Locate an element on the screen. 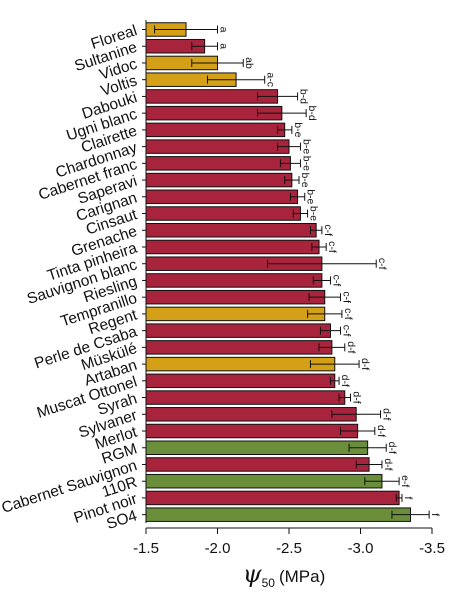 The image size is (457, 603). x-axis-title-subscript: 50 is located at coordinates (269, 583).